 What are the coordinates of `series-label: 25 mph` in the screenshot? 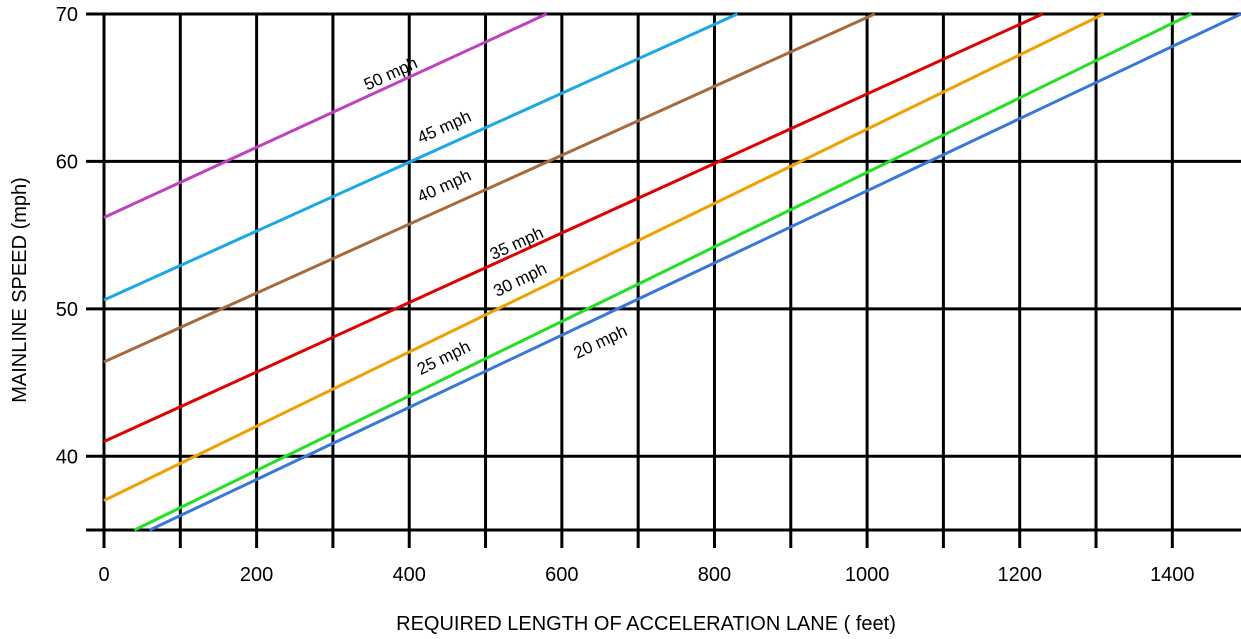 It's located at (443, 358).